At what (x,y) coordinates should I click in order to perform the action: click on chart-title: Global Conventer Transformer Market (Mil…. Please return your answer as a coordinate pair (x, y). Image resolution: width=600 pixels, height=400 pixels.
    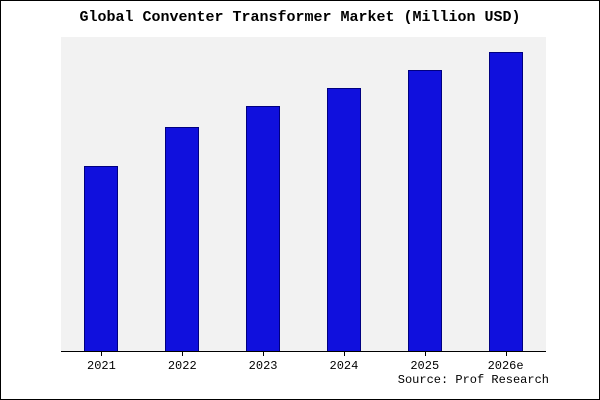
    Looking at the image, I should click on (300, 17).